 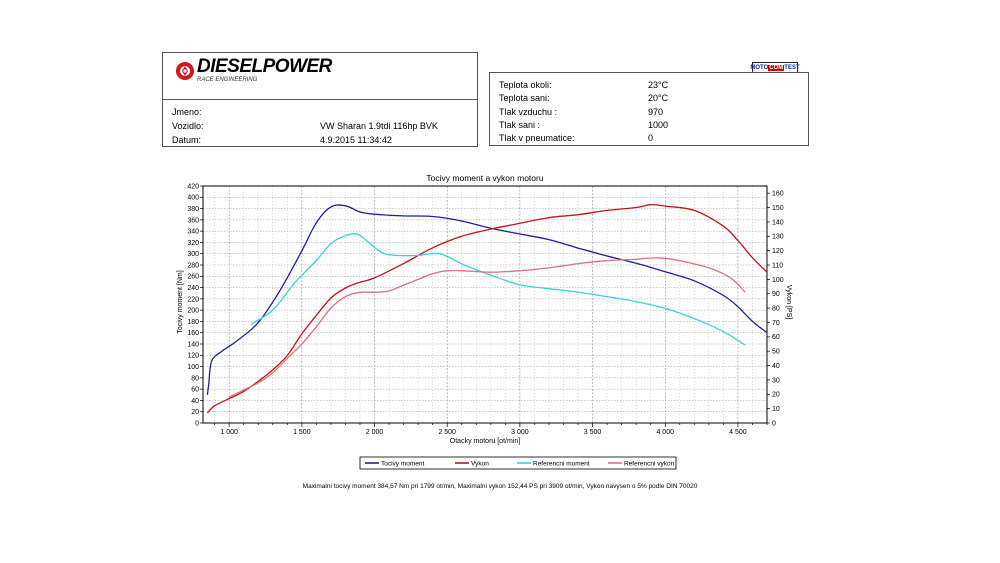 I want to click on y-tick-label: 60, so click(x=195, y=390).